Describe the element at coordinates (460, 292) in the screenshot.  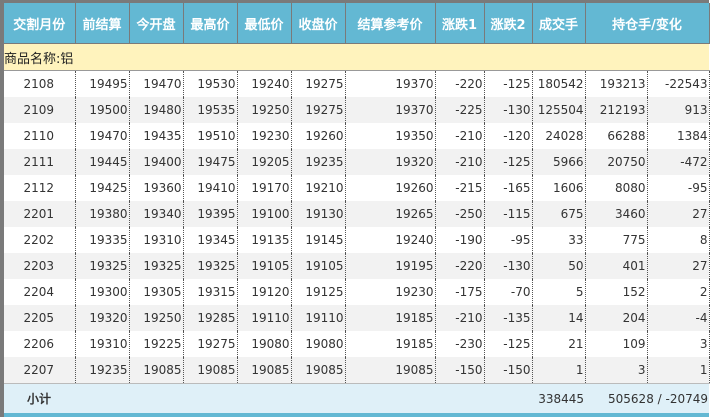
I see `table-cell: -175` at that location.